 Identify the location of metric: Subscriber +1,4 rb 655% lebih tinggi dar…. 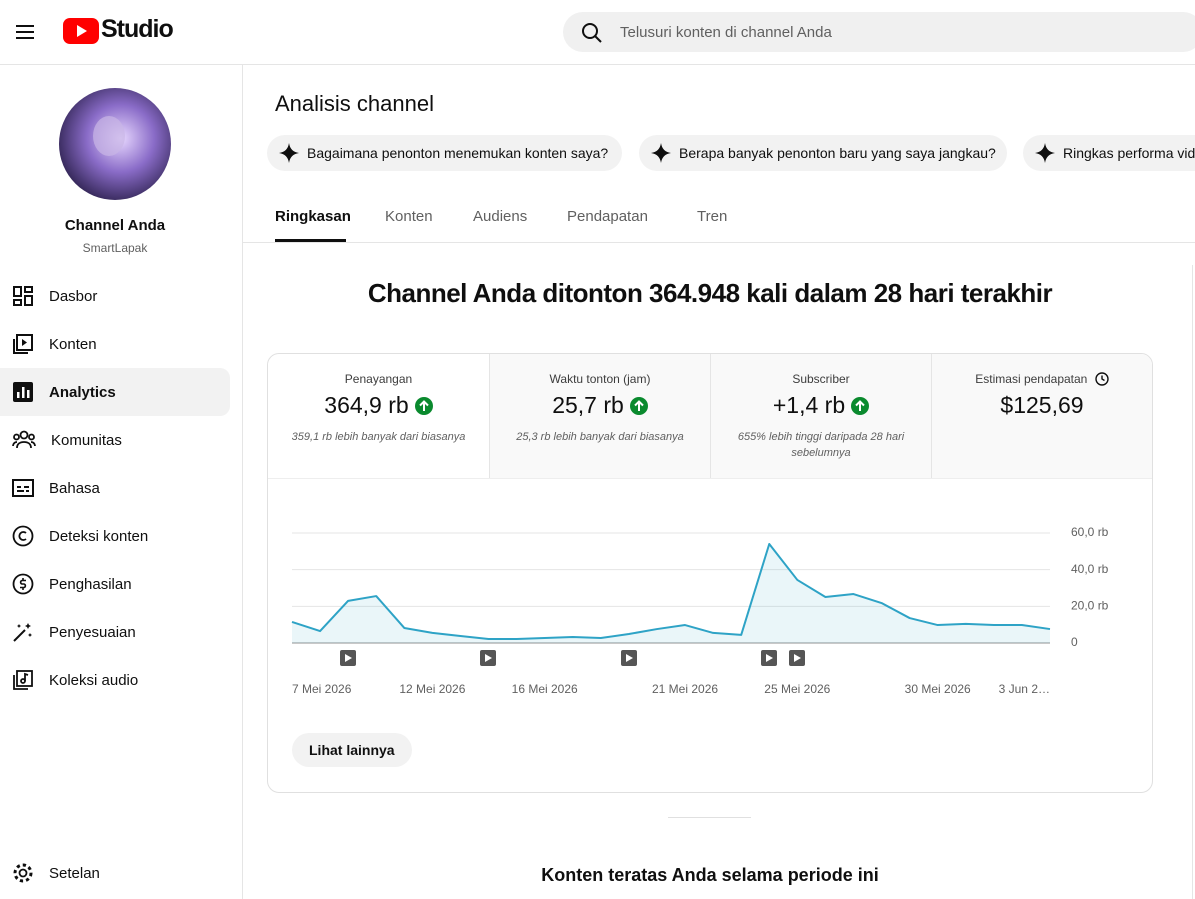
(820, 416).